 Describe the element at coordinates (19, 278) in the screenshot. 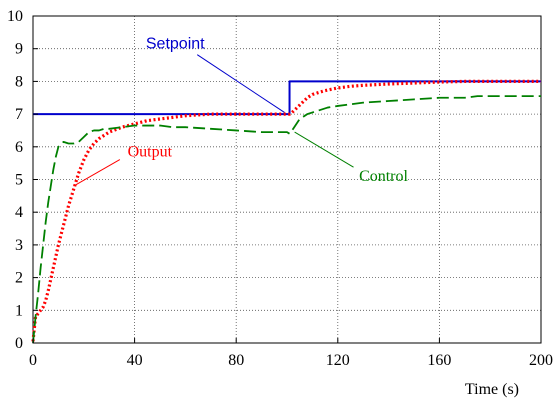

I see `y-tick-label: 2` at that location.